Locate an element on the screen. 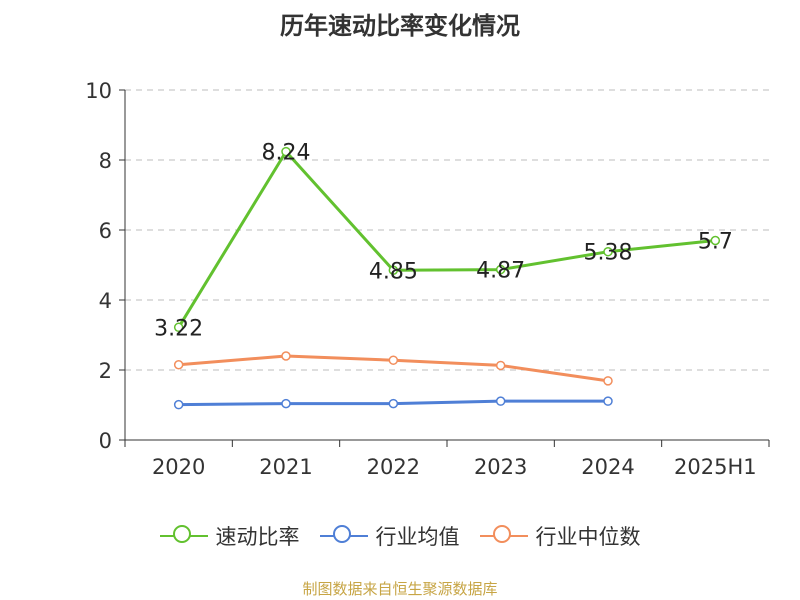  y-tick-label: 4 is located at coordinates (105, 301).